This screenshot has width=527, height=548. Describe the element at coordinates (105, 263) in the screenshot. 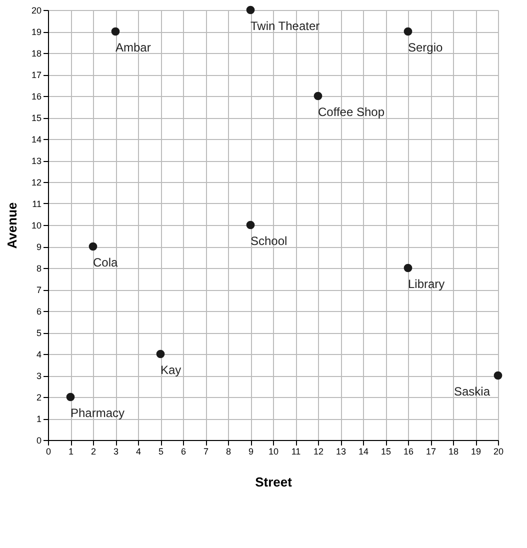

I see `annotation: Cola` at that location.